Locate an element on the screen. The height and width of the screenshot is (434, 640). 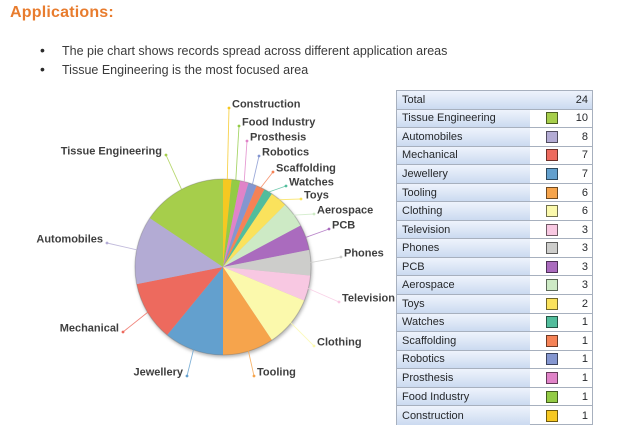
pie-slice-label: Construction is located at coordinates (266, 105).